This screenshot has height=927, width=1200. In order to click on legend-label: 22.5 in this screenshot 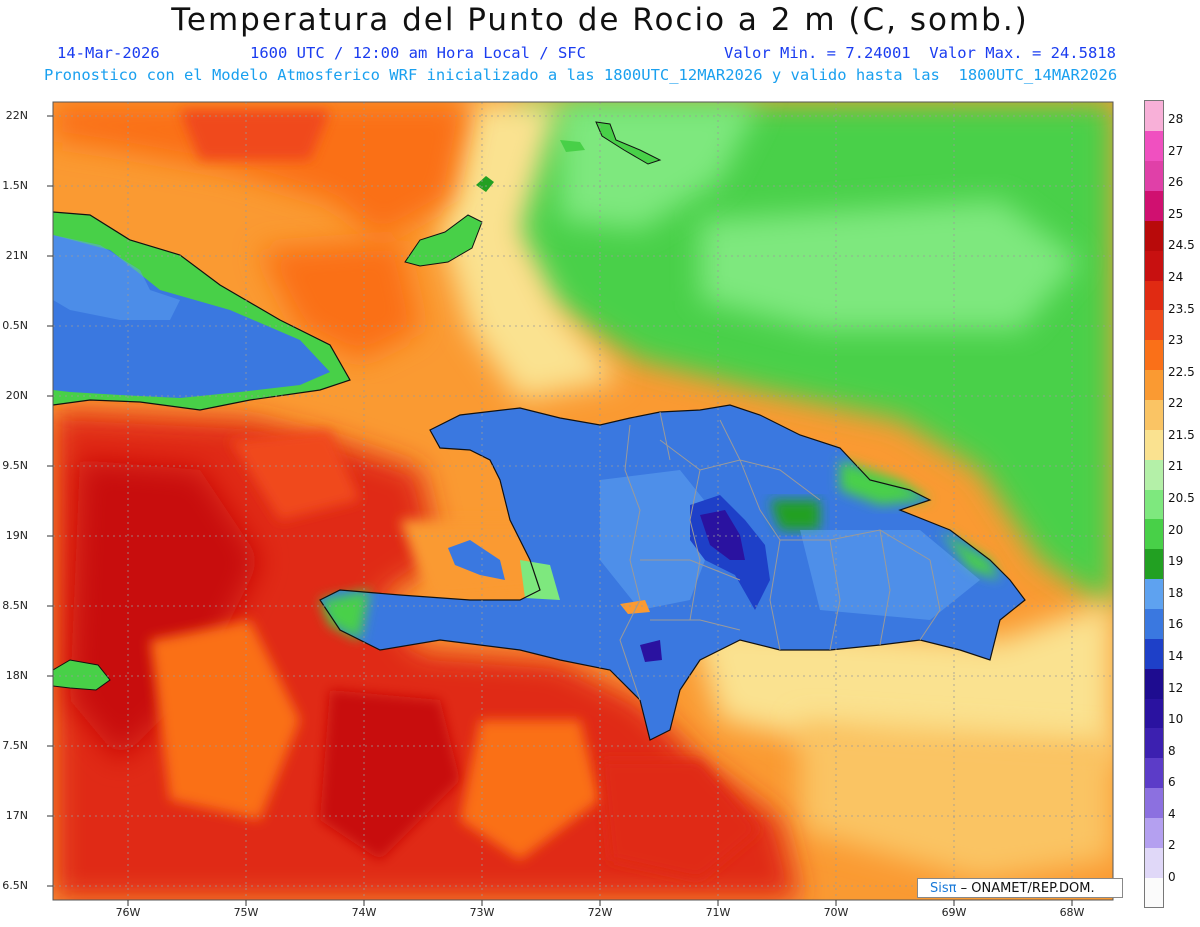, I will do `click(1181, 371)`.